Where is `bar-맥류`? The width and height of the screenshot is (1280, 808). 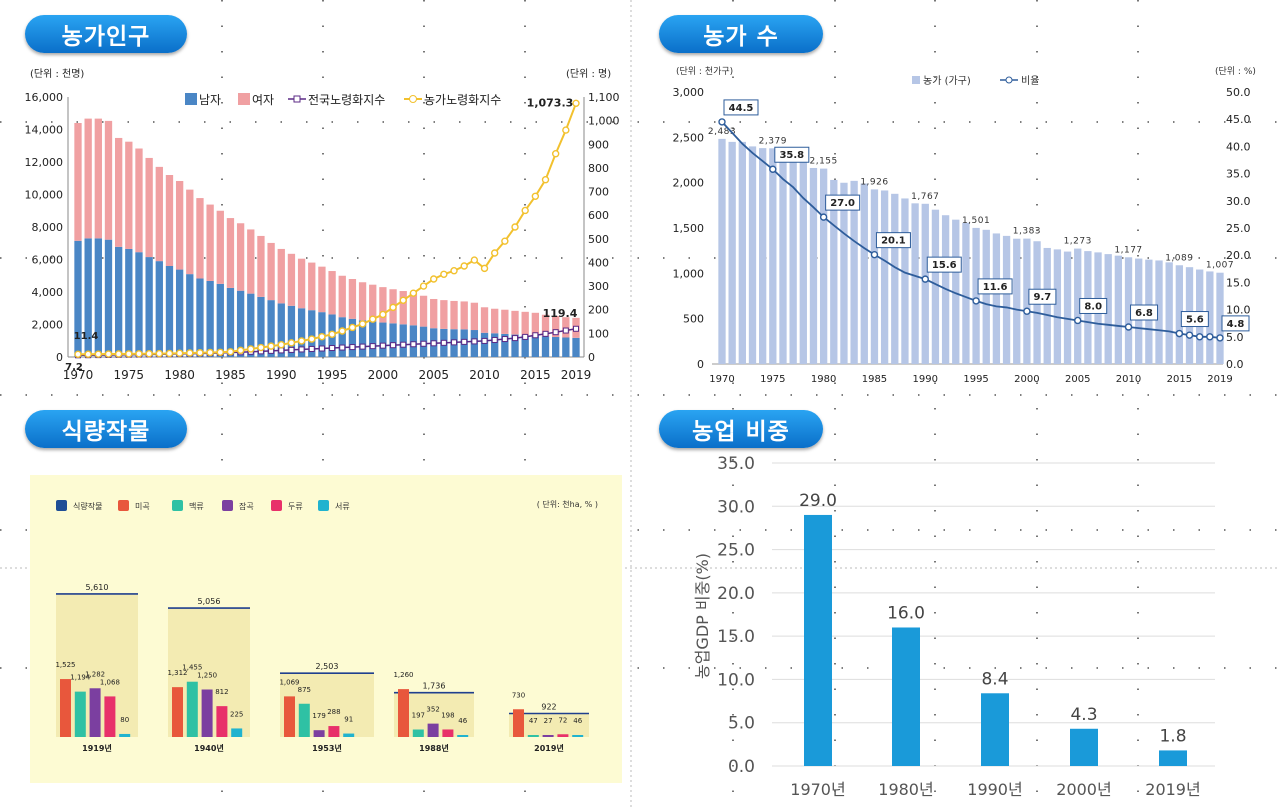 bar-맥류 is located at coordinates (192, 709).